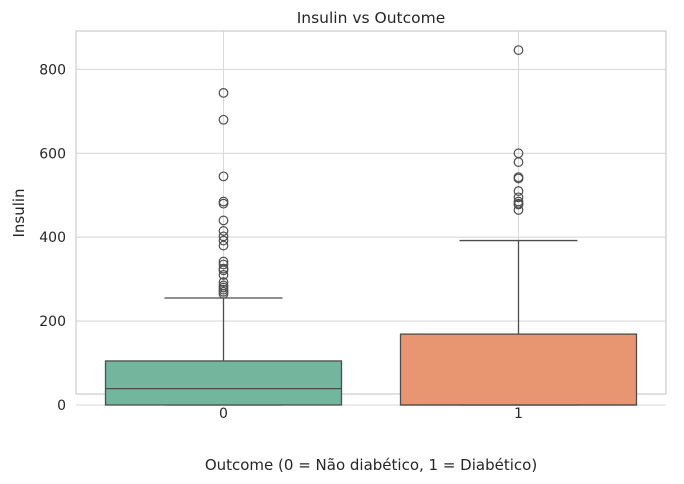 The image size is (684, 484). What do you see at coordinates (371, 18) in the screenshot?
I see `chart-title: Insulin vs Outcome` at bounding box center [371, 18].